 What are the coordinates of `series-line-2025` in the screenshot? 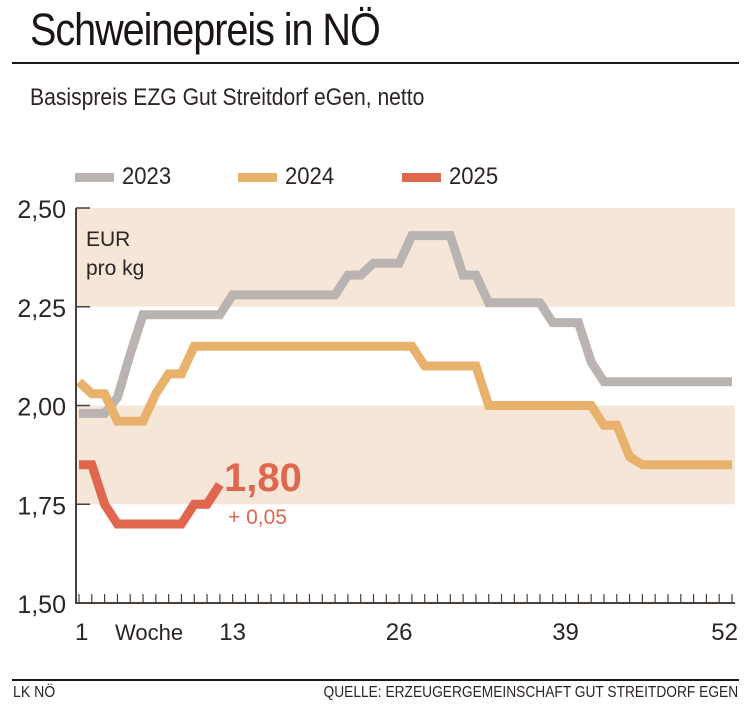 It's located at (151, 494).